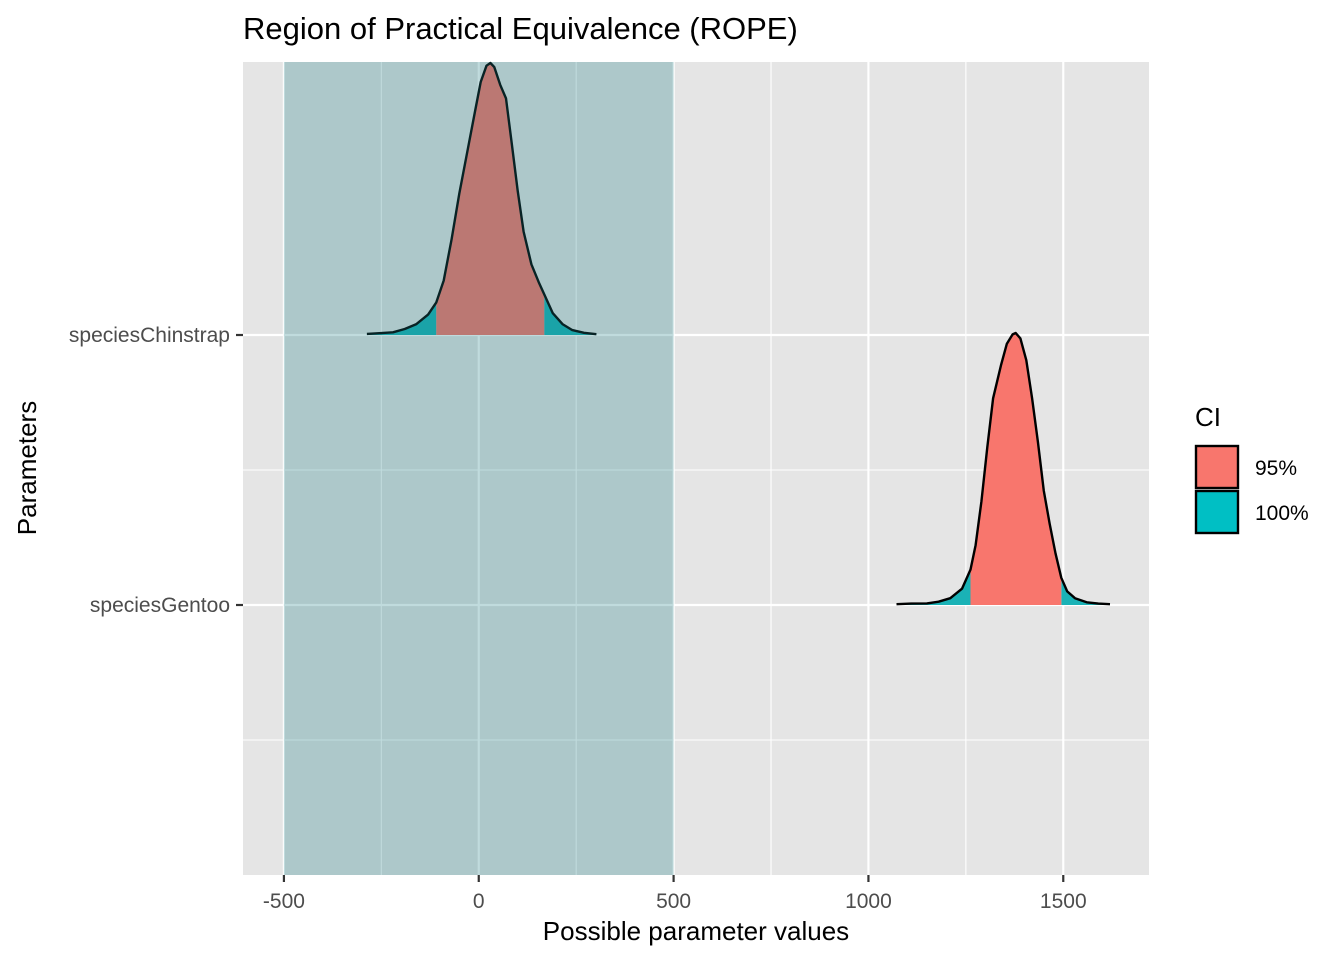  I want to click on legend-key-100%, so click(1217, 512).